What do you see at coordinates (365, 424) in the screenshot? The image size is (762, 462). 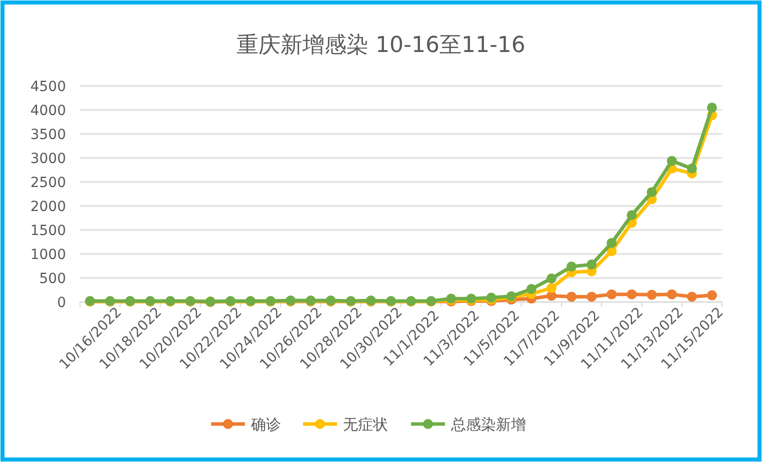 I see `legend-label: 无症状` at bounding box center [365, 424].